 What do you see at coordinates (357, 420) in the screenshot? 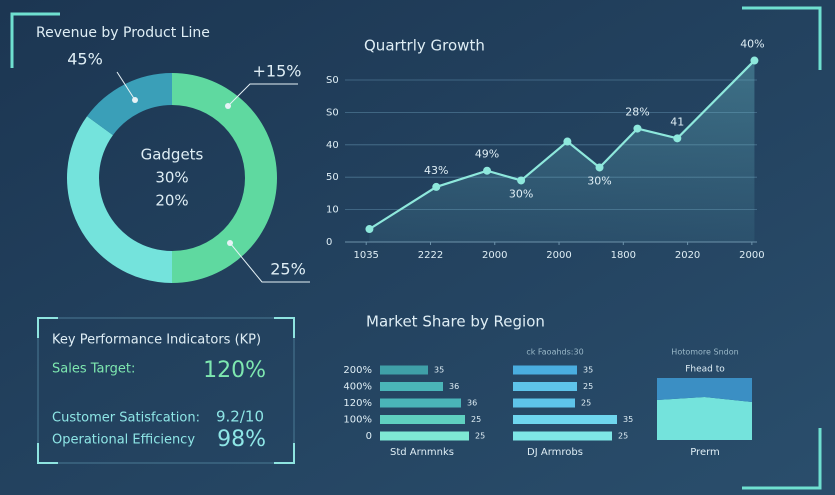
I see `y-tick-label: 100%` at bounding box center [357, 420].